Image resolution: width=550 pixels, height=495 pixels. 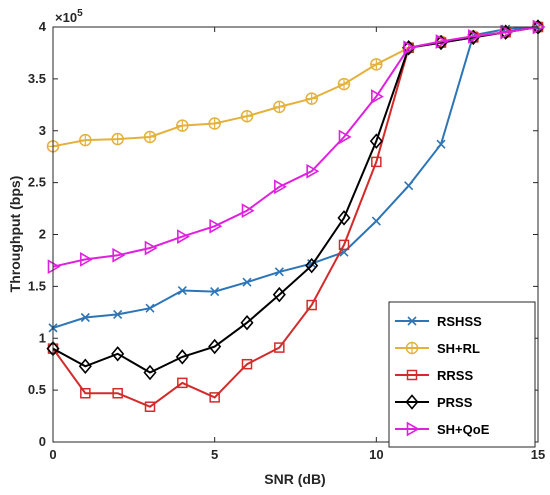 I want to click on y-tick-label: 0.5, so click(x=37, y=389).